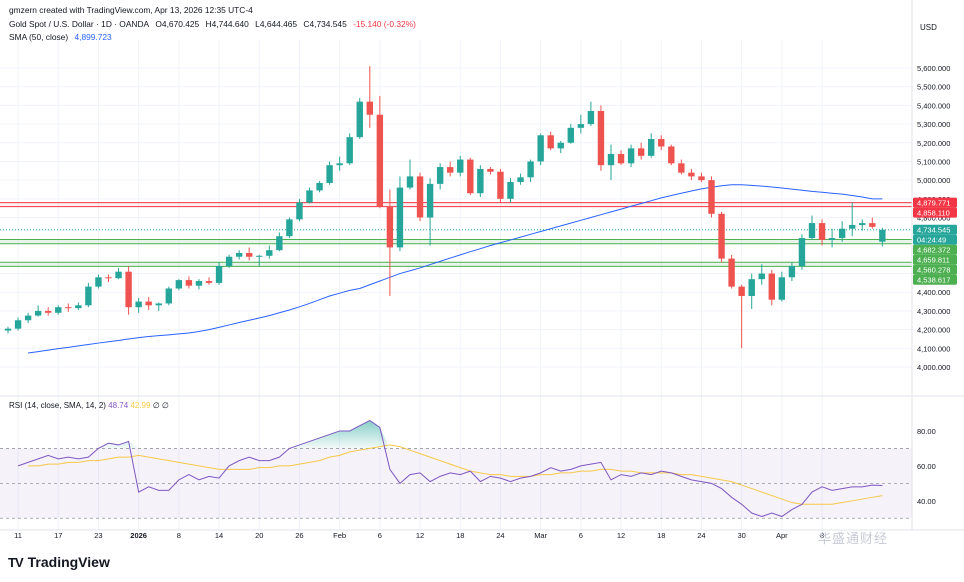  I want to click on sma-legend: SMA (50, close) 4,899.723, so click(62, 37).